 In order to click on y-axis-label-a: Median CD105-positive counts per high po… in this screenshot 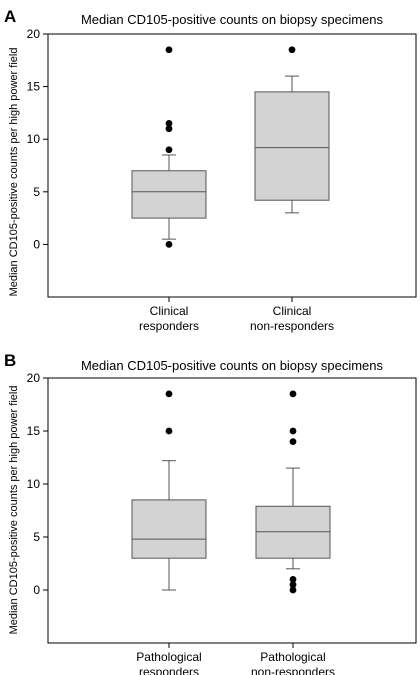, I will do `click(14, 172)`.